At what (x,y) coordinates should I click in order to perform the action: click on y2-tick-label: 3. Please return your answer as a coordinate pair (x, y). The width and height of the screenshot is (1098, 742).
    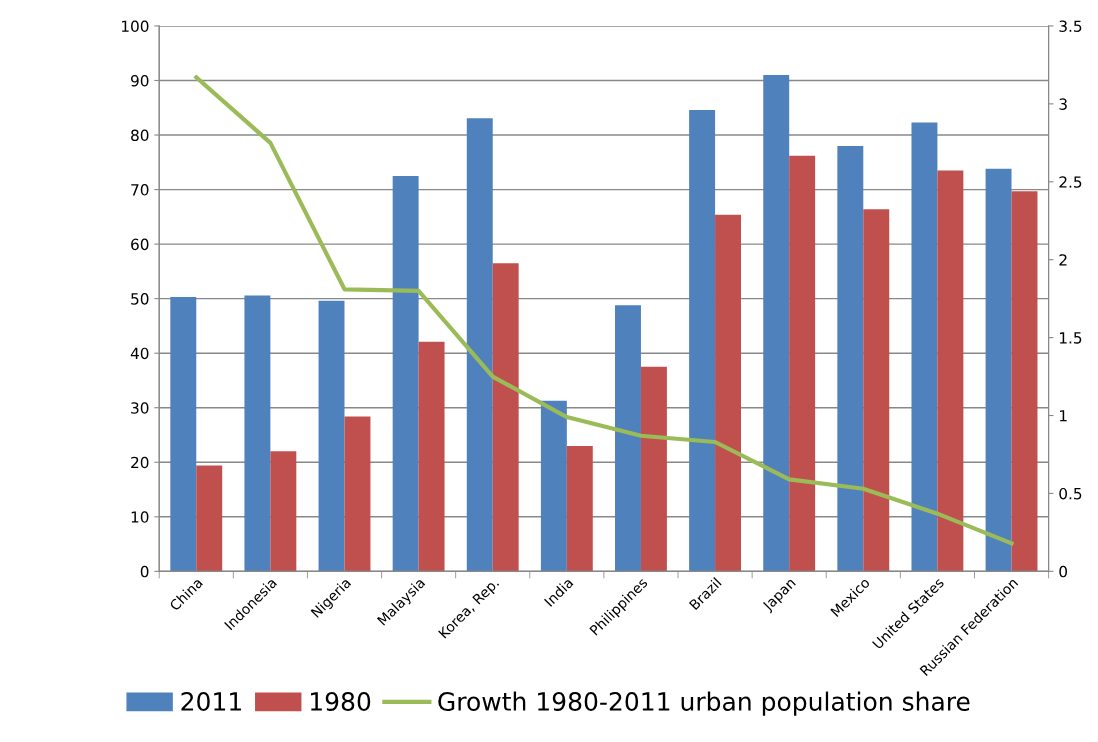
    Looking at the image, I should click on (1063, 104).